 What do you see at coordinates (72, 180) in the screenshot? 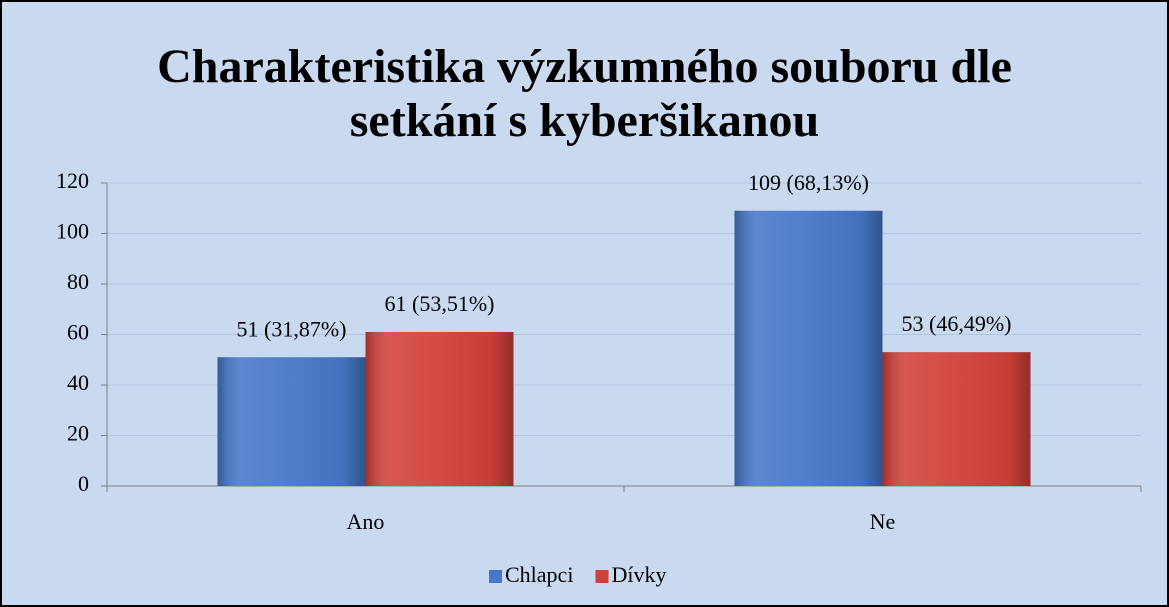
I see `y-tick-label: 120` at bounding box center [72, 180].